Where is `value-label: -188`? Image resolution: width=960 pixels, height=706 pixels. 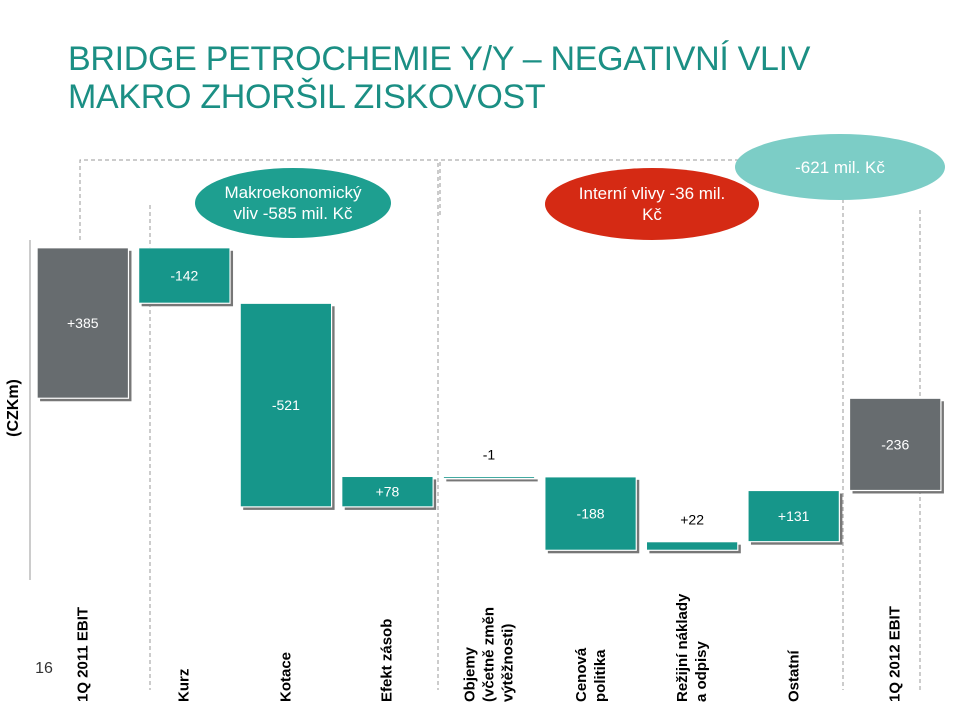
value-label: -188 is located at coordinates (591, 514).